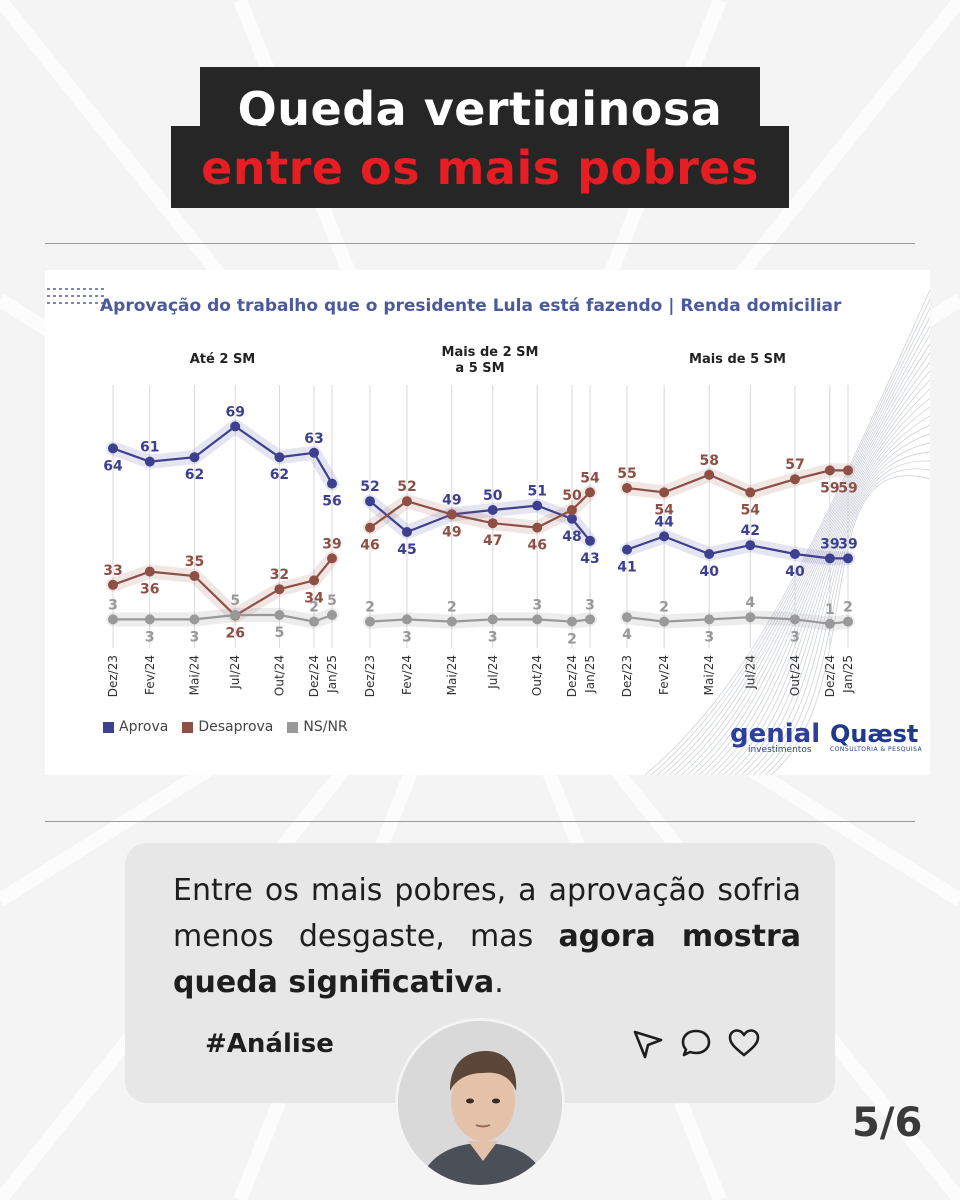  What do you see at coordinates (479, 368) in the screenshot?
I see `panel-title: a 5 SM` at bounding box center [479, 368].